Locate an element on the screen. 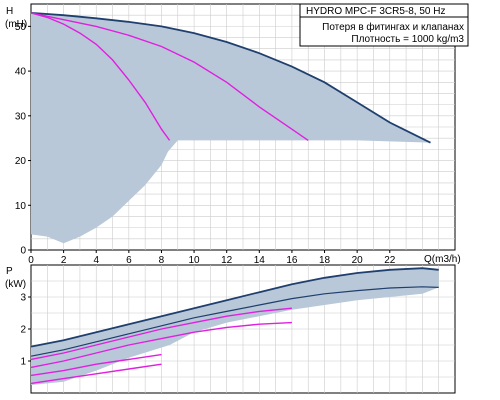 This screenshot has width=500, height=400. head-y-axis-label: H is located at coordinates (9, 11).